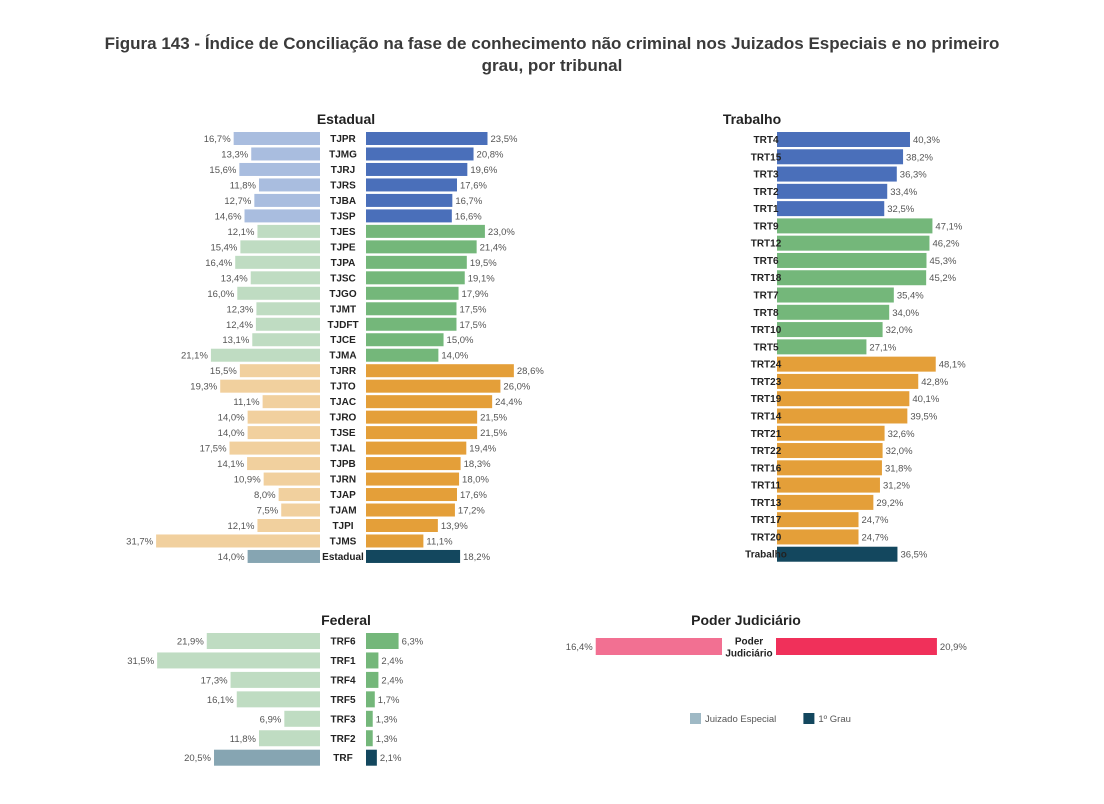 The width and height of the screenshot is (1104, 804). Describe the element at coordinates (766, 209) in the screenshot. I see `category-label-trt1: TRT1` at that location.